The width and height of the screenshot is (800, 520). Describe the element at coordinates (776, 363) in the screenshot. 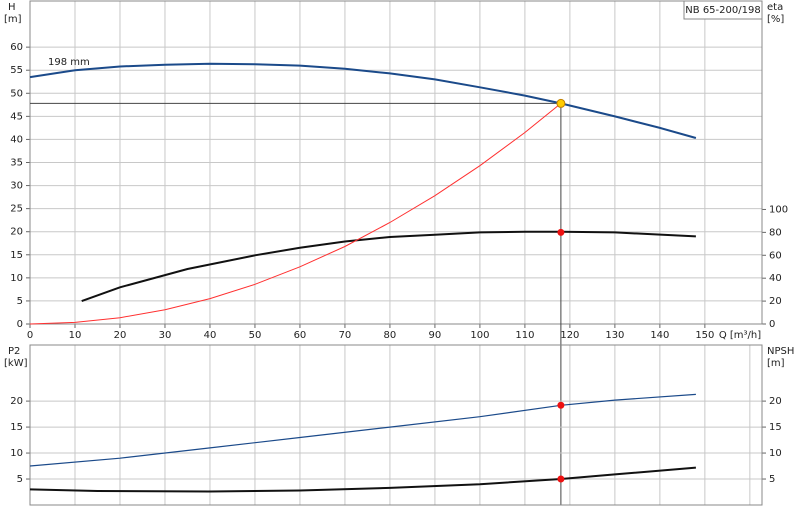

I see `y2-unit: [m]` at that location.